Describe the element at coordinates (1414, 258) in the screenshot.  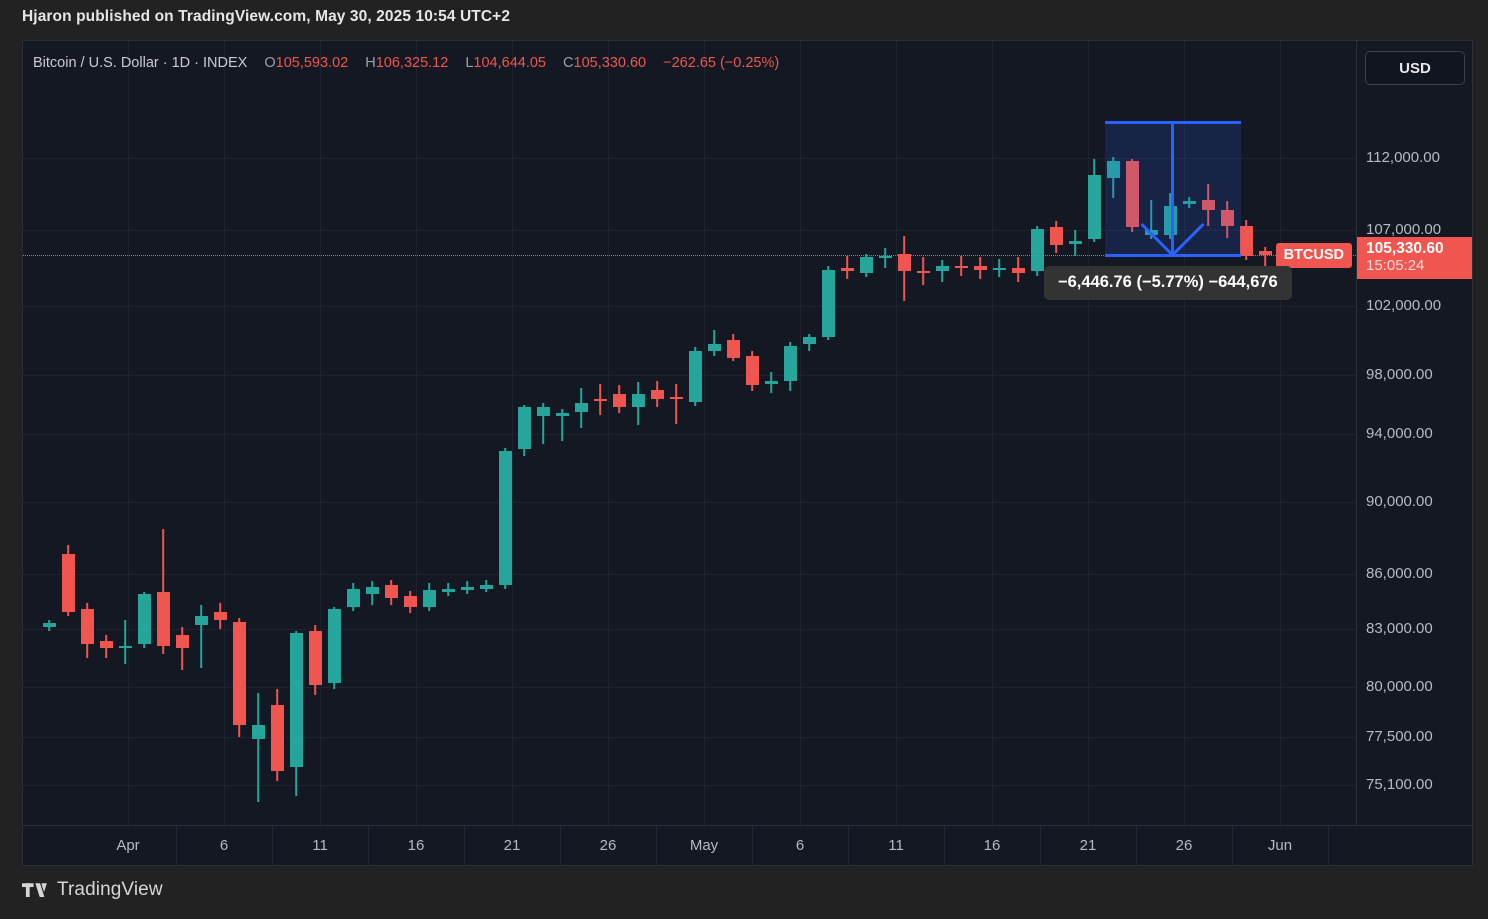
I see `current-price-label: 105,330.60 15:05:24` at that location.